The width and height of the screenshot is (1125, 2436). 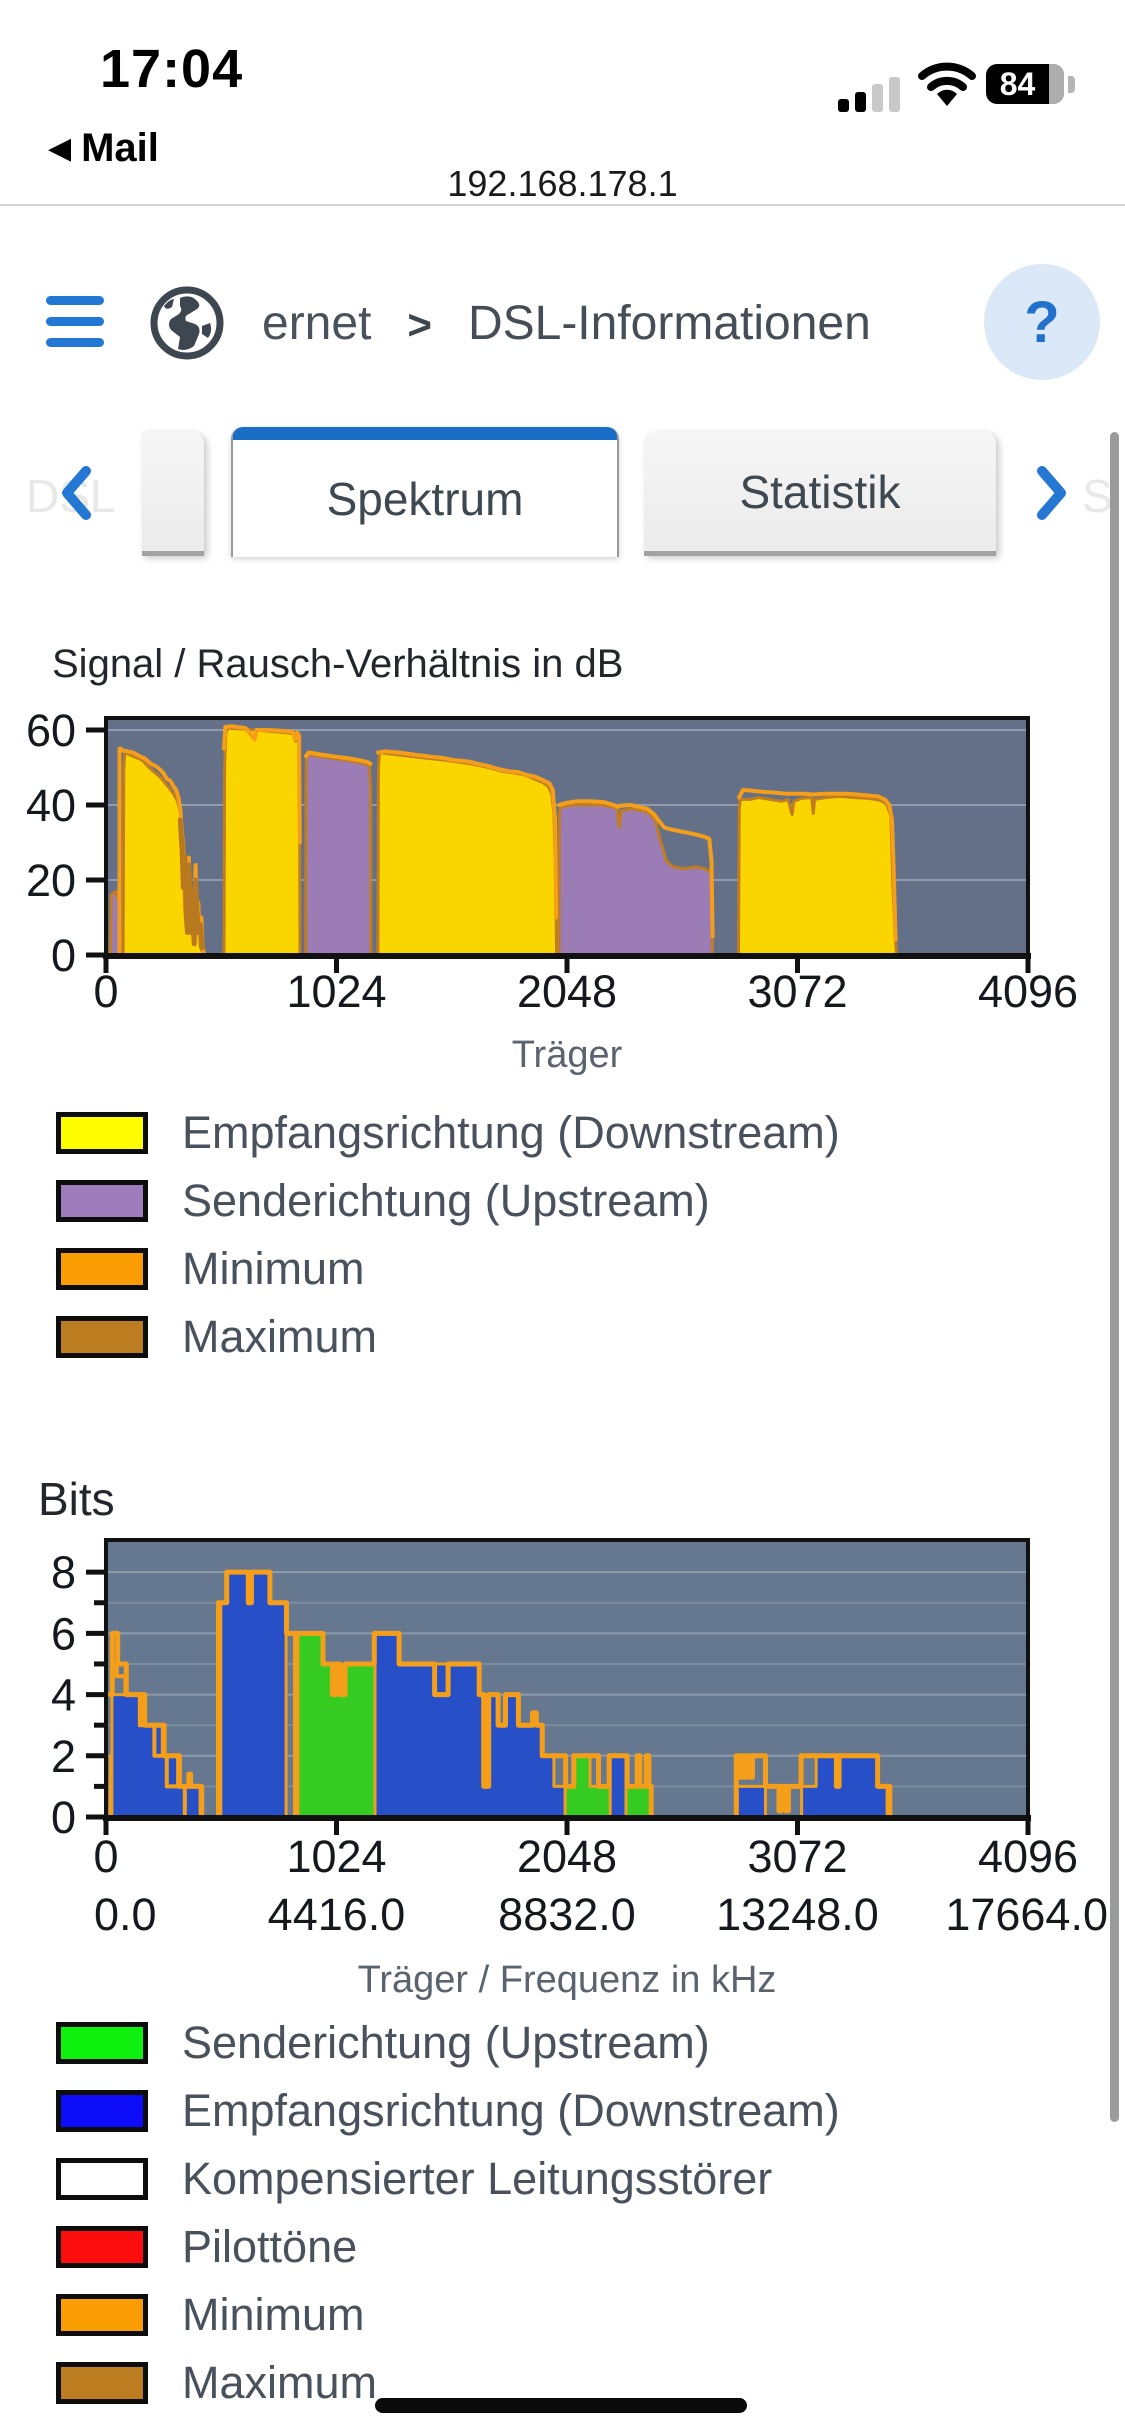 I want to click on battery-icon: 84, so click(x=1025, y=84).